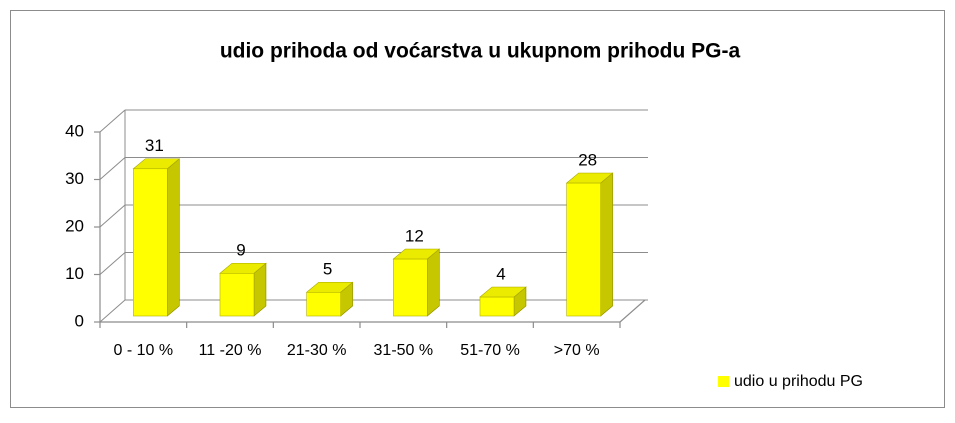  I want to click on floor-edge, so click(632, 311).